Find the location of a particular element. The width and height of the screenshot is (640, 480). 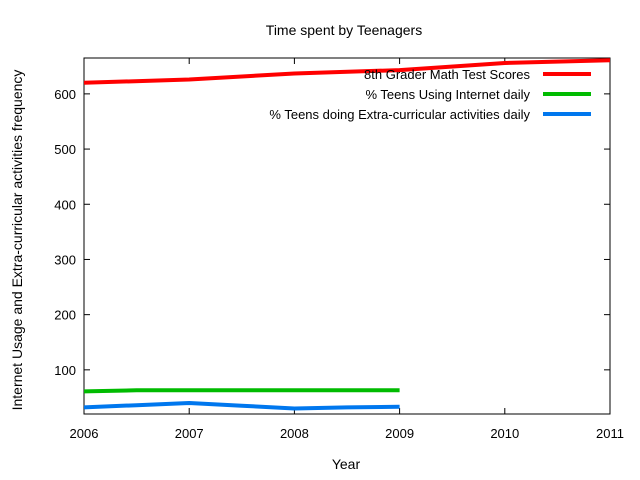

x-tick-label: 2011 is located at coordinates (610, 433).